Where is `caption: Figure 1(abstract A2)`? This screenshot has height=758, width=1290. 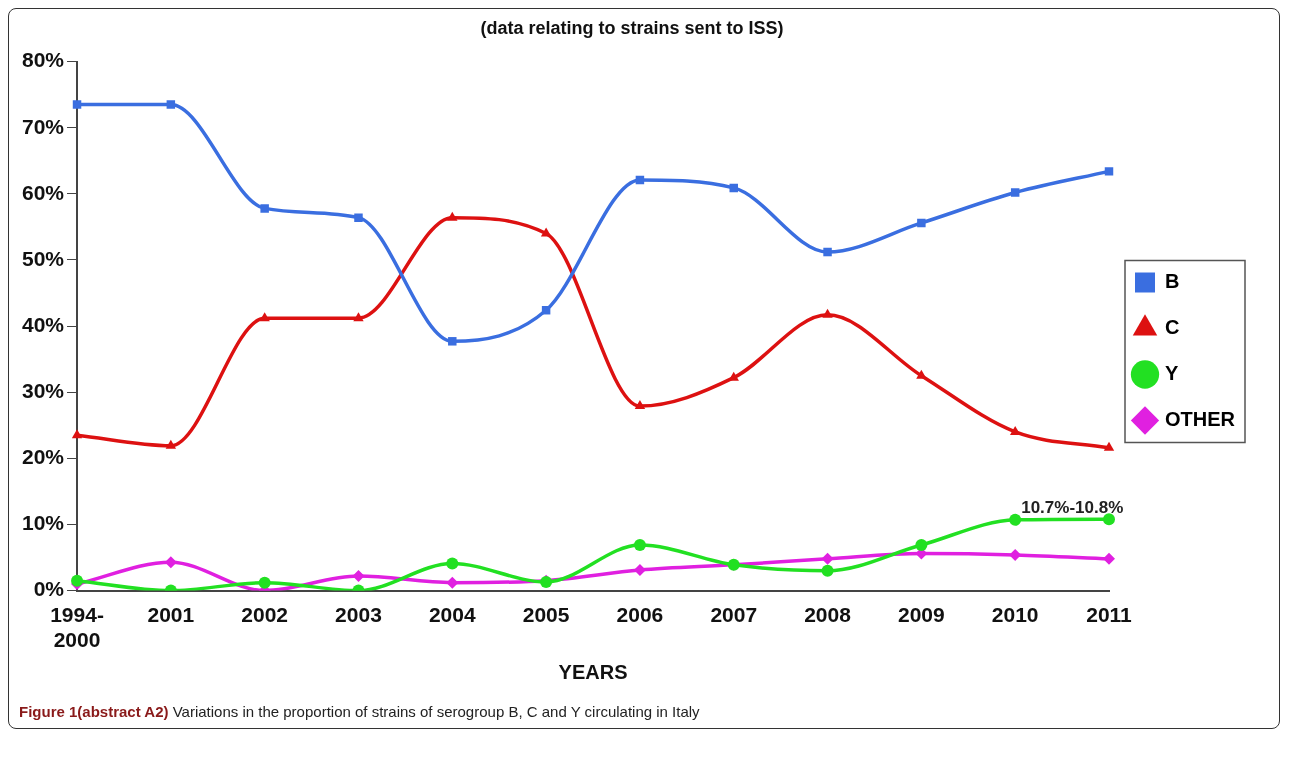
caption: Figure 1(abstract A2) is located at coordinates (94, 711).